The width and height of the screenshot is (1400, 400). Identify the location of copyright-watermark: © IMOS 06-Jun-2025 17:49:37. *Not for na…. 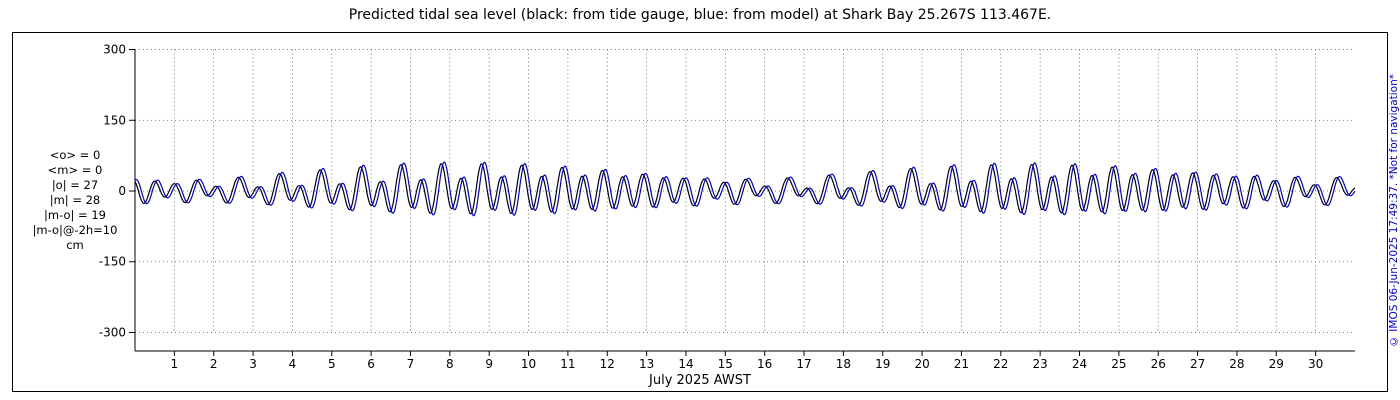
(1393, 211).